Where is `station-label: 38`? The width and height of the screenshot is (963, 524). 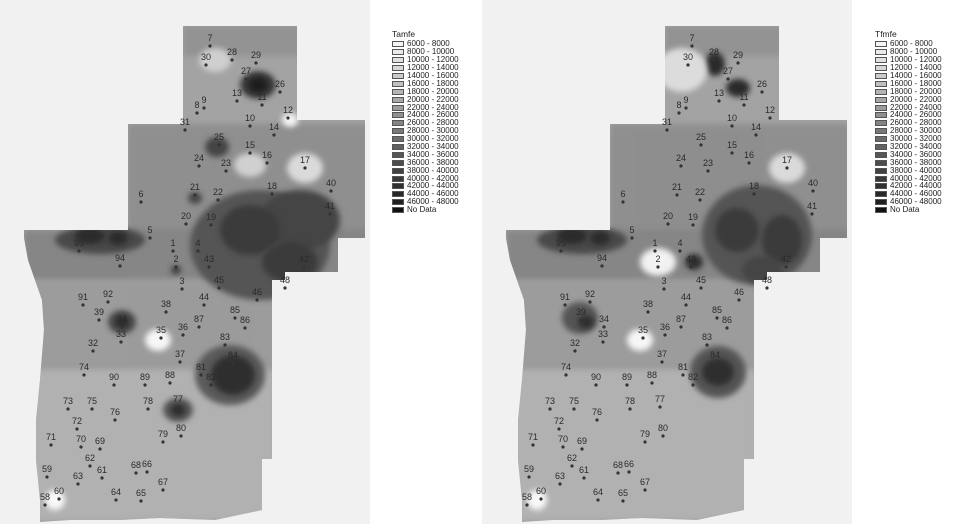
station-label: 38 is located at coordinates (166, 304).